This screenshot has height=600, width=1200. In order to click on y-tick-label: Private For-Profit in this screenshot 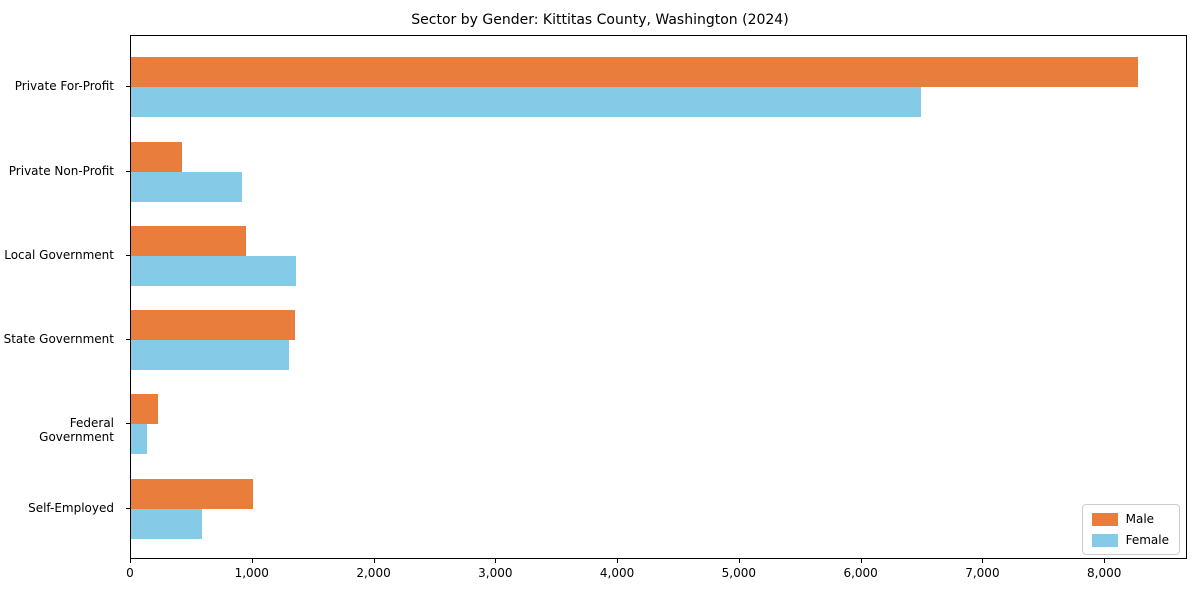, I will do `click(64, 86)`.